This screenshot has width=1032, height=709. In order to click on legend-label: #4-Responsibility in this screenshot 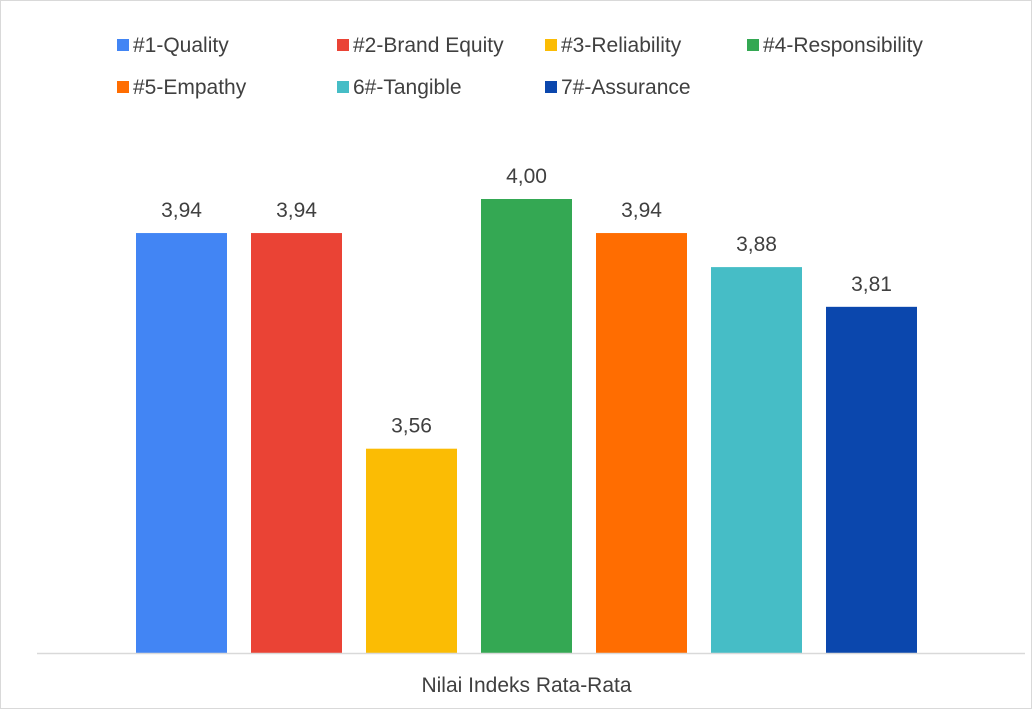, I will do `click(843, 45)`.